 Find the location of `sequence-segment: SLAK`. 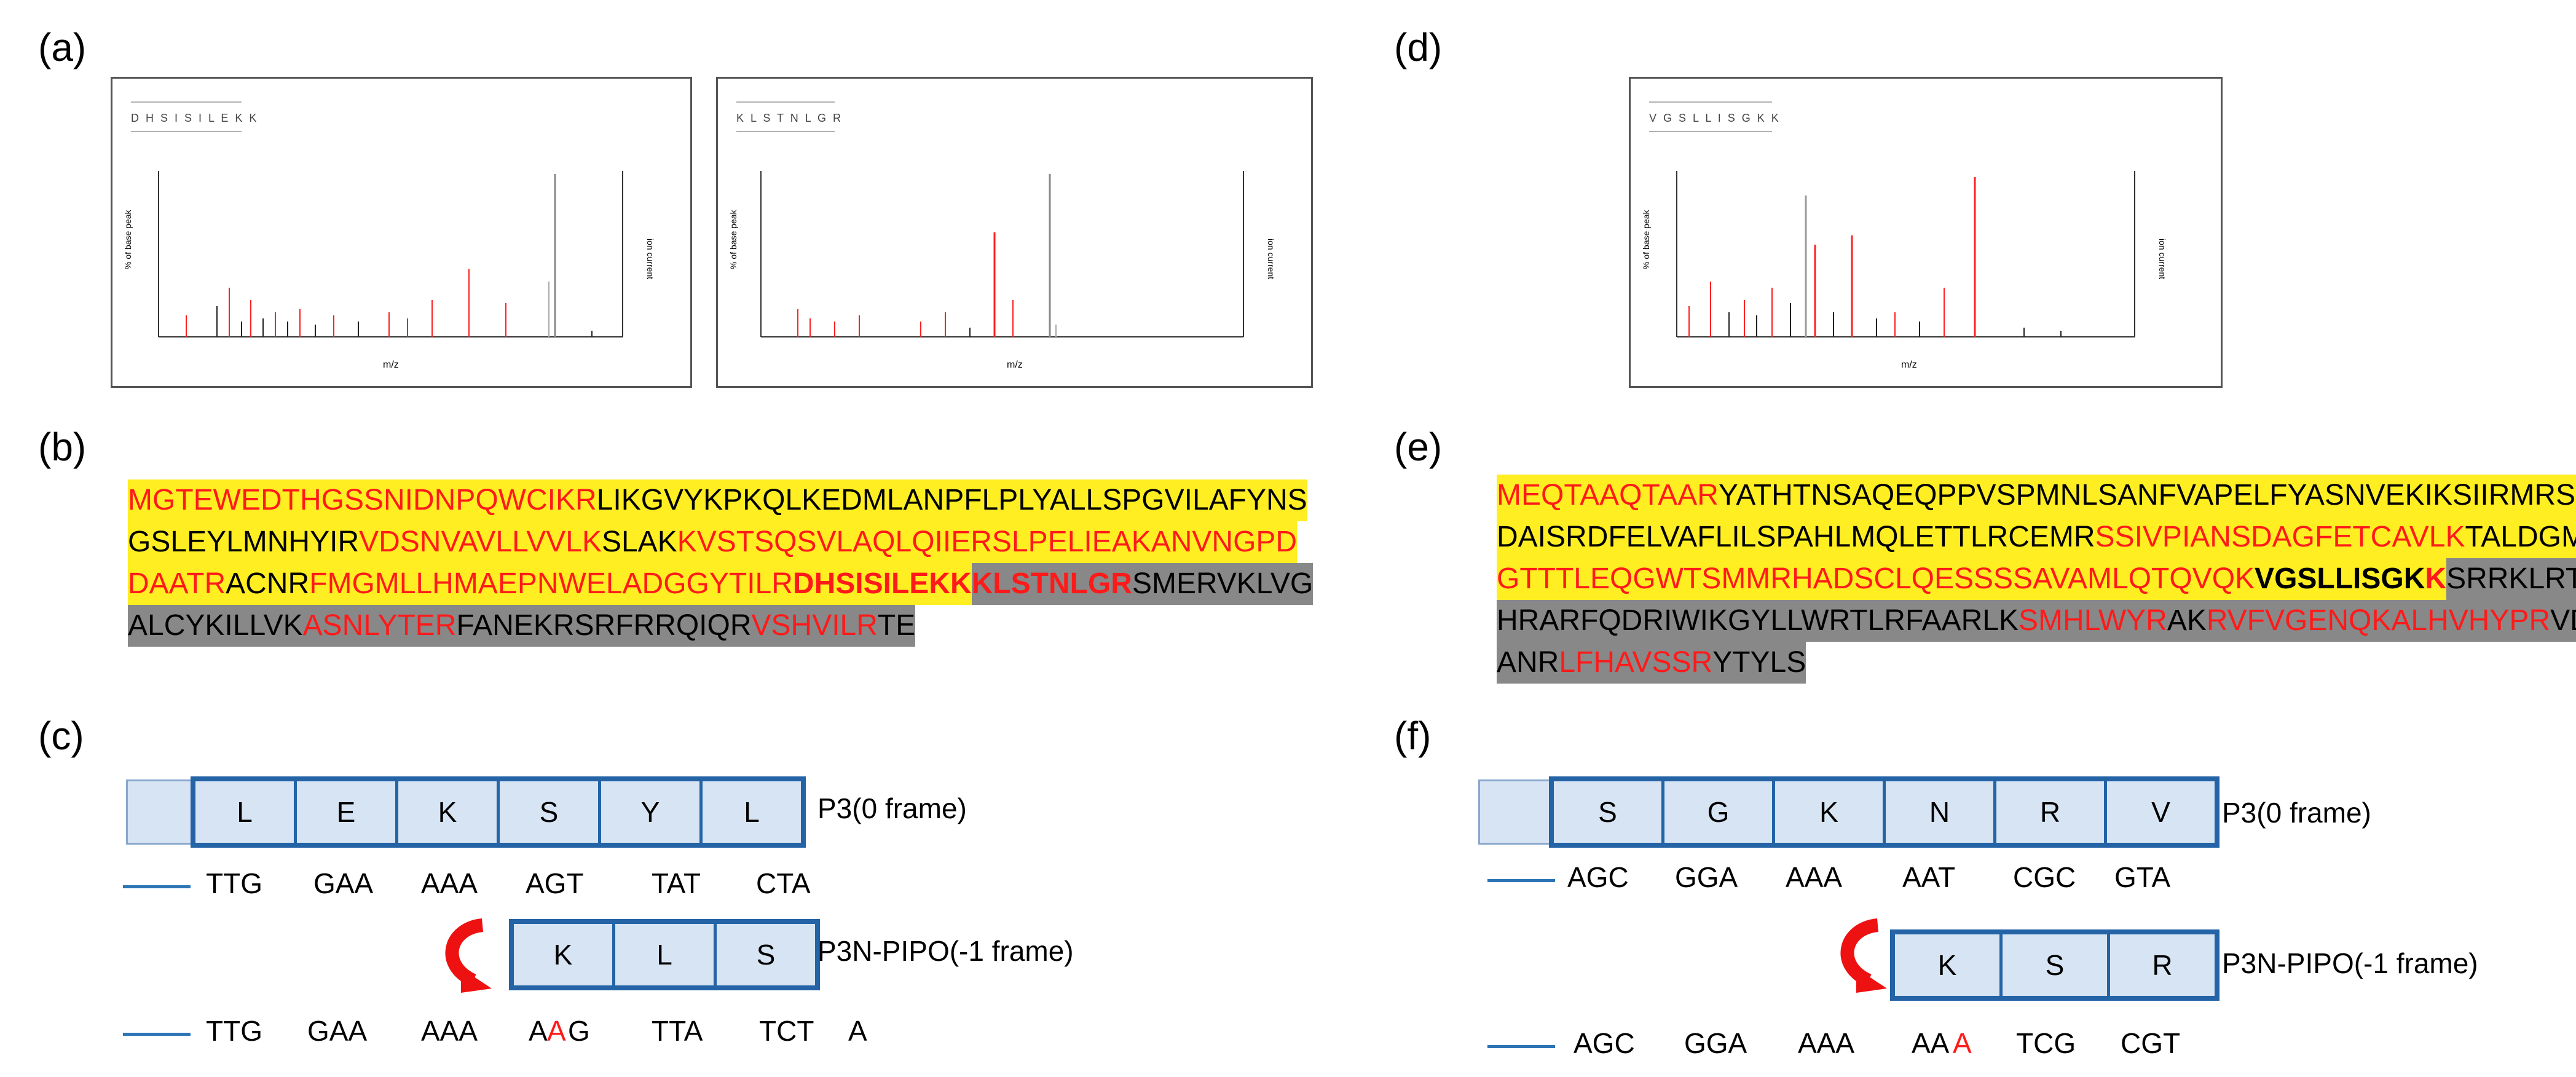

sequence-segment: SLAK is located at coordinates (639, 542).